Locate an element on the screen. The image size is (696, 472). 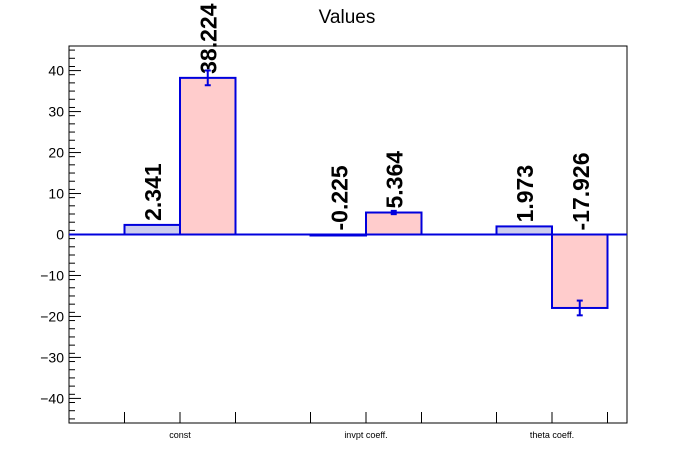
bar-series1-const is located at coordinates (152, 229).